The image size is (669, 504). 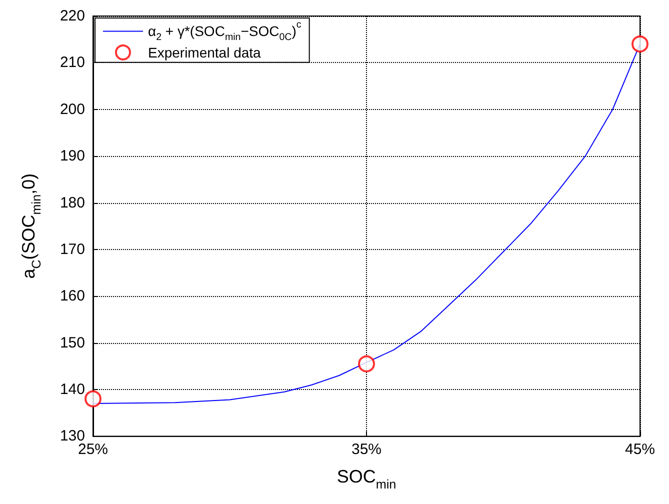 I want to click on y-tick-label: 170, so click(x=72, y=249).